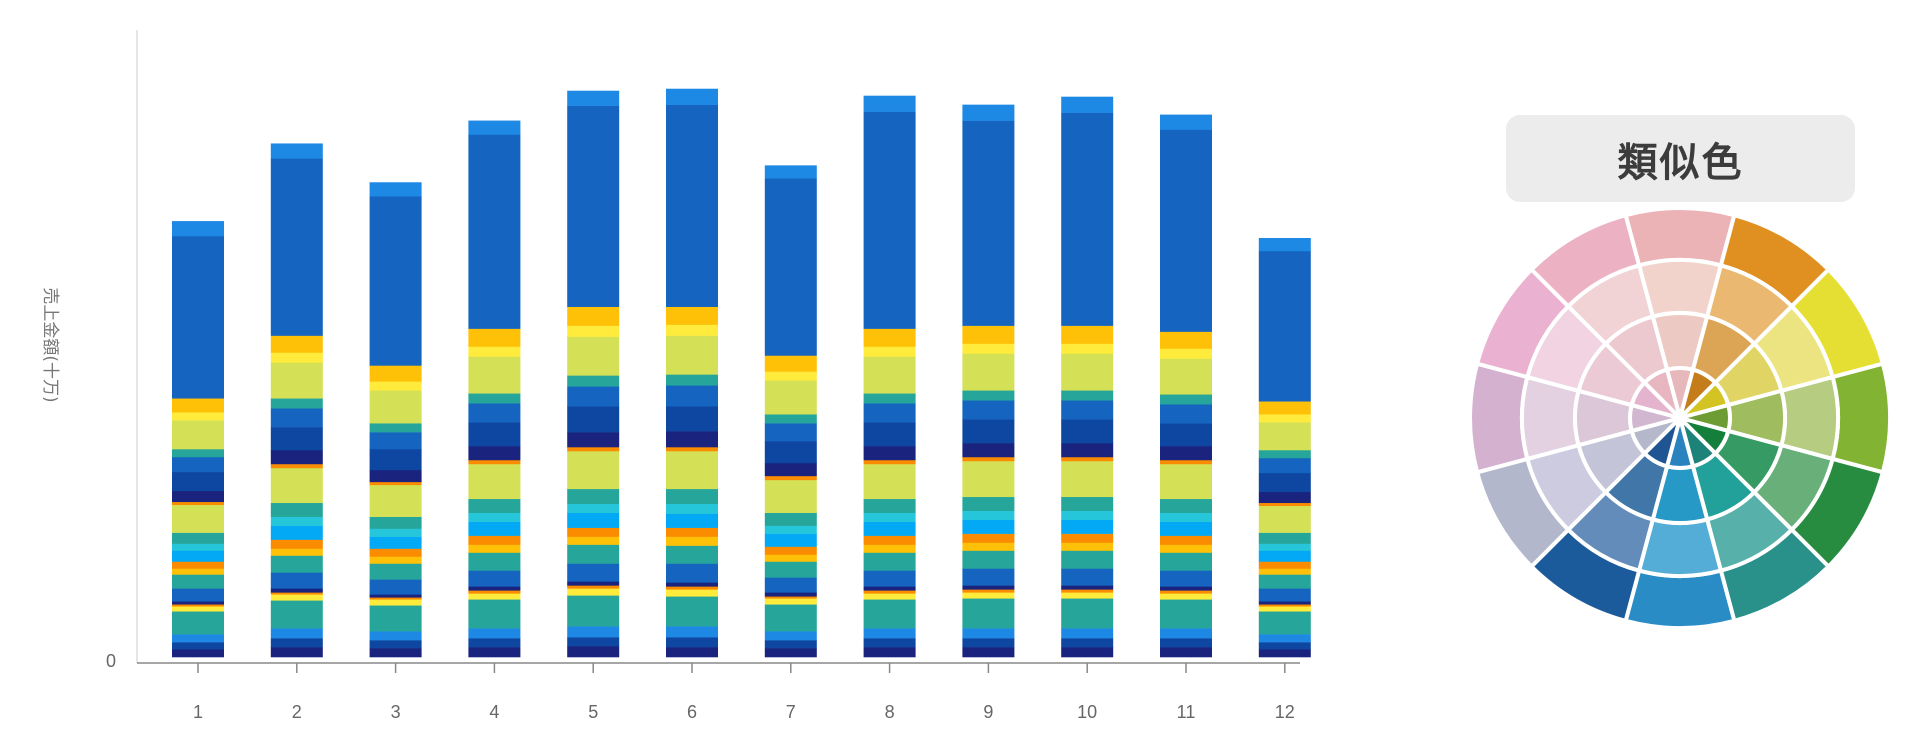 This screenshot has width=1920, height=743. Describe the element at coordinates (111, 661) in the screenshot. I see `y-tick-label: 0` at that location.